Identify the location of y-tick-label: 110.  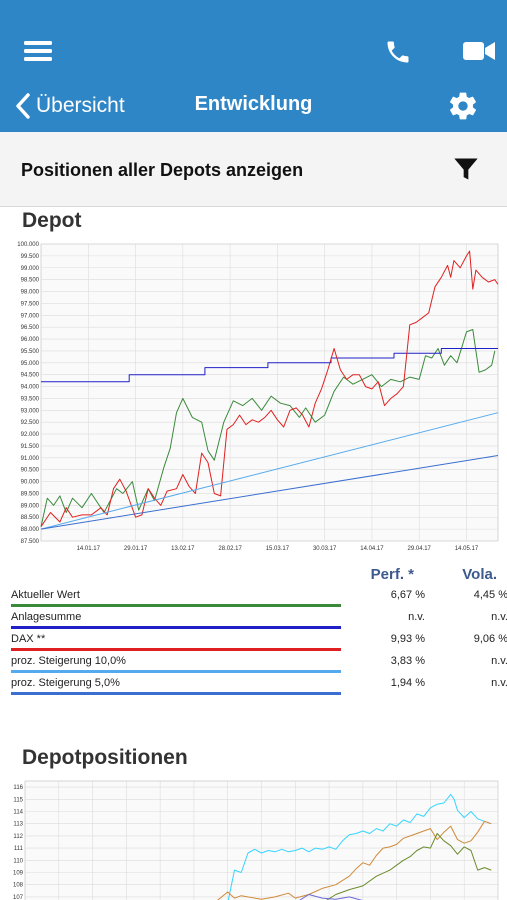
(18, 861).